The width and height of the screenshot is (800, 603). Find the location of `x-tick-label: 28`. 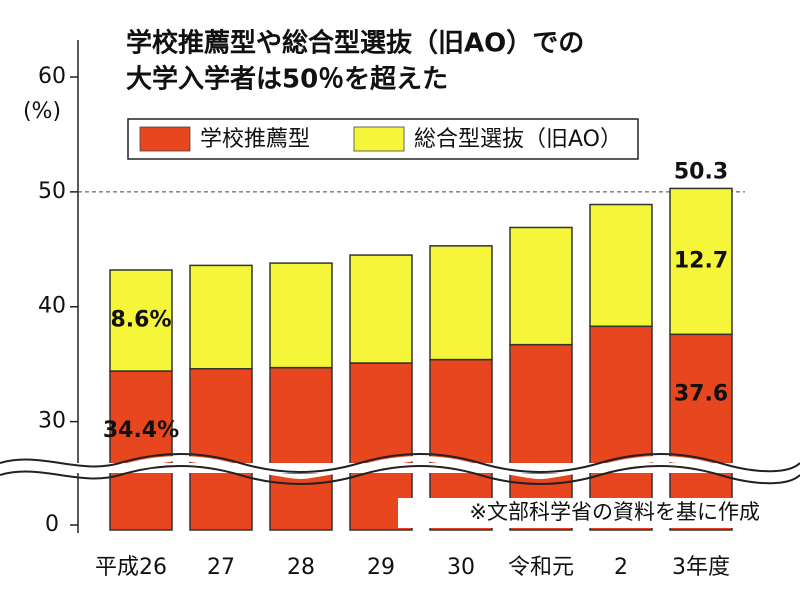

x-tick-label: 28 is located at coordinates (301, 567).